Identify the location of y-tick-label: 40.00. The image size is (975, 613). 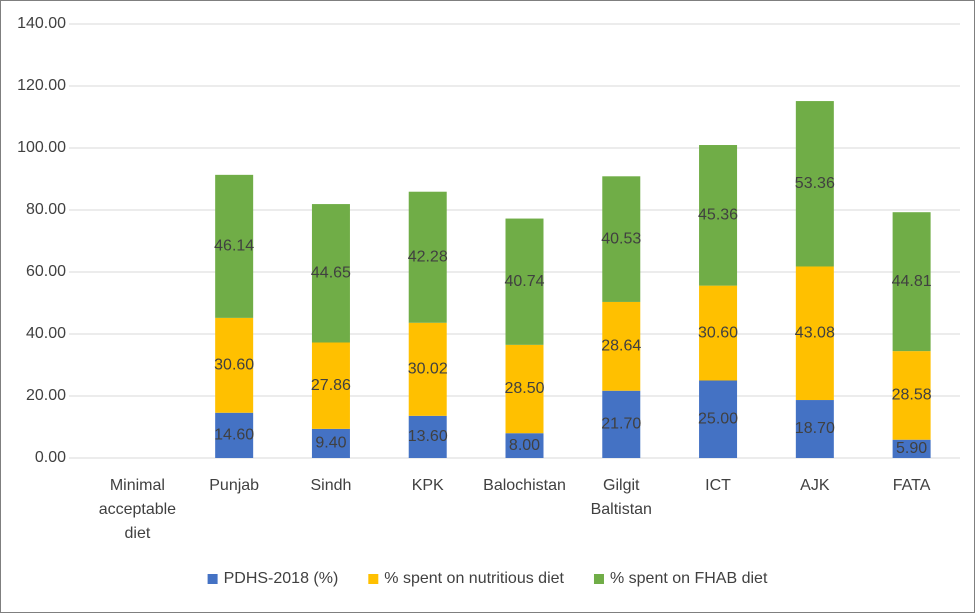
(46, 333).